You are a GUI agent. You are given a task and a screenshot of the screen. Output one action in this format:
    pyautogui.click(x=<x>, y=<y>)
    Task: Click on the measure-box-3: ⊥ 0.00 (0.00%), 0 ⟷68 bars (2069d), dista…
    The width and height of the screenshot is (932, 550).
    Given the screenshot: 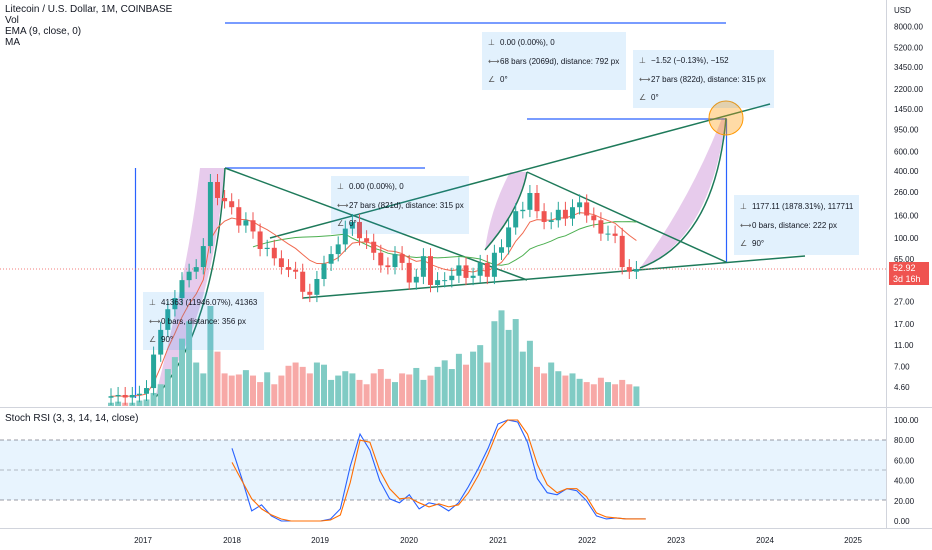 What is the action you would take?
    pyautogui.click(x=554, y=61)
    